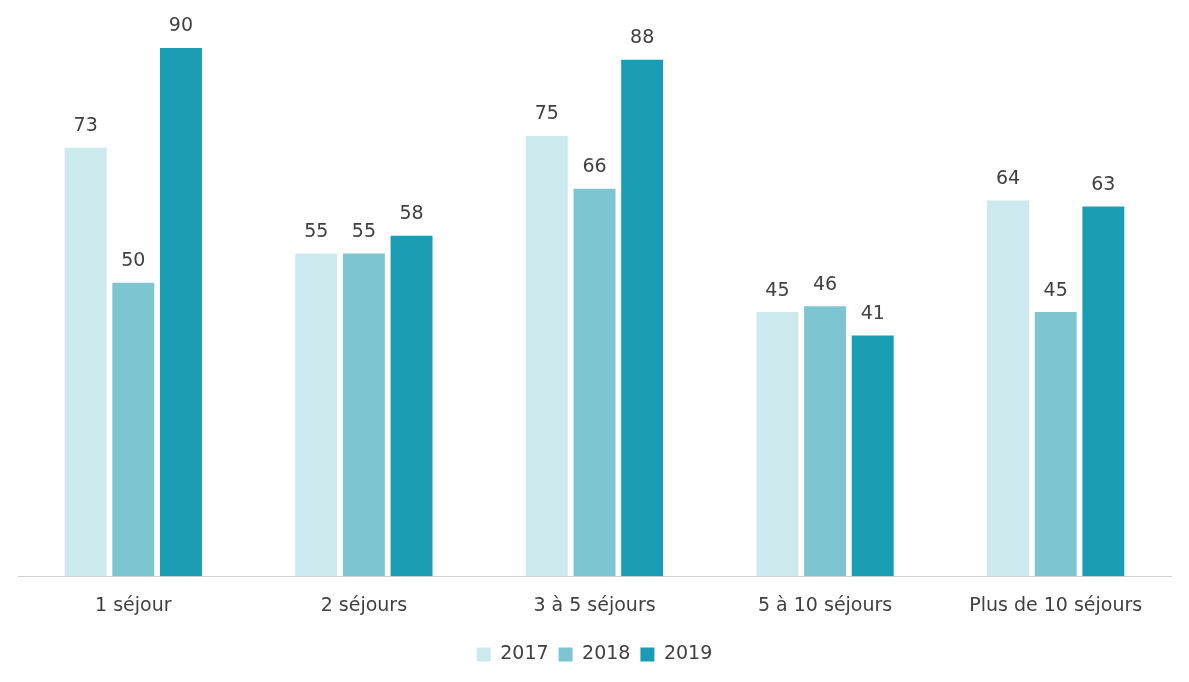 This screenshot has width=1189, height=682. I want to click on data-label: 73, so click(85, 124).